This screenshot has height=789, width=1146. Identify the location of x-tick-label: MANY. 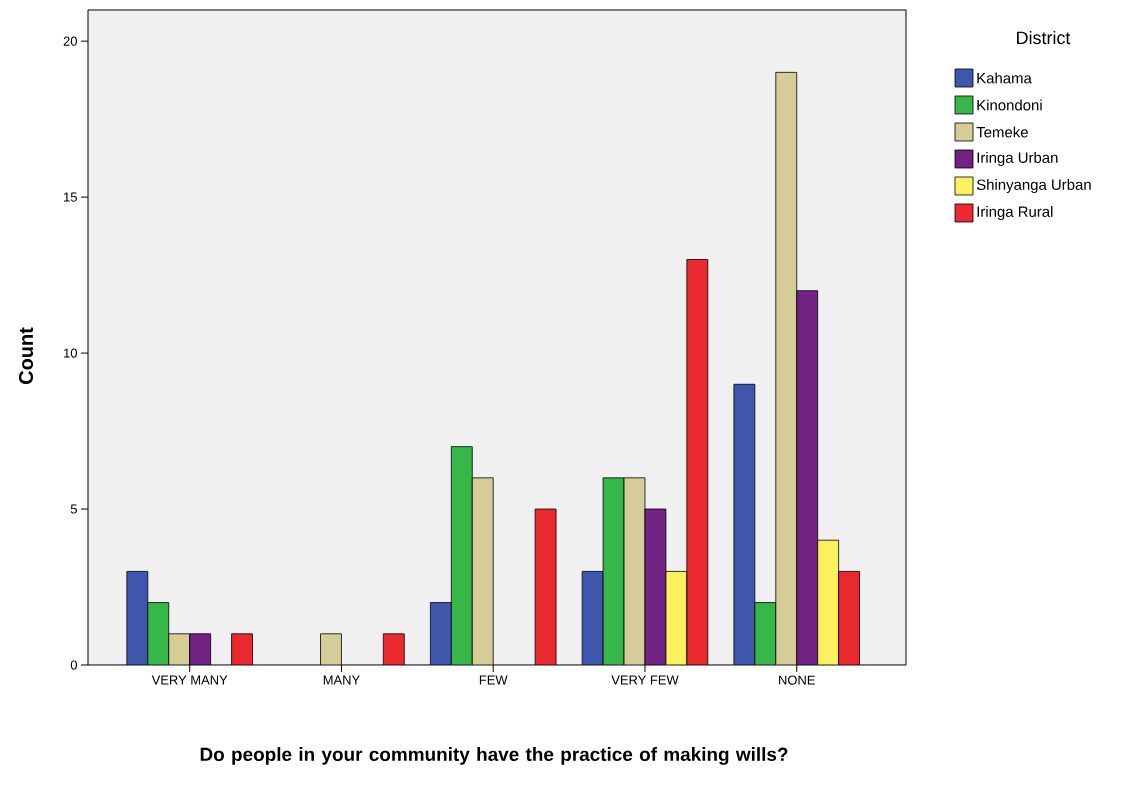
(341, 680).